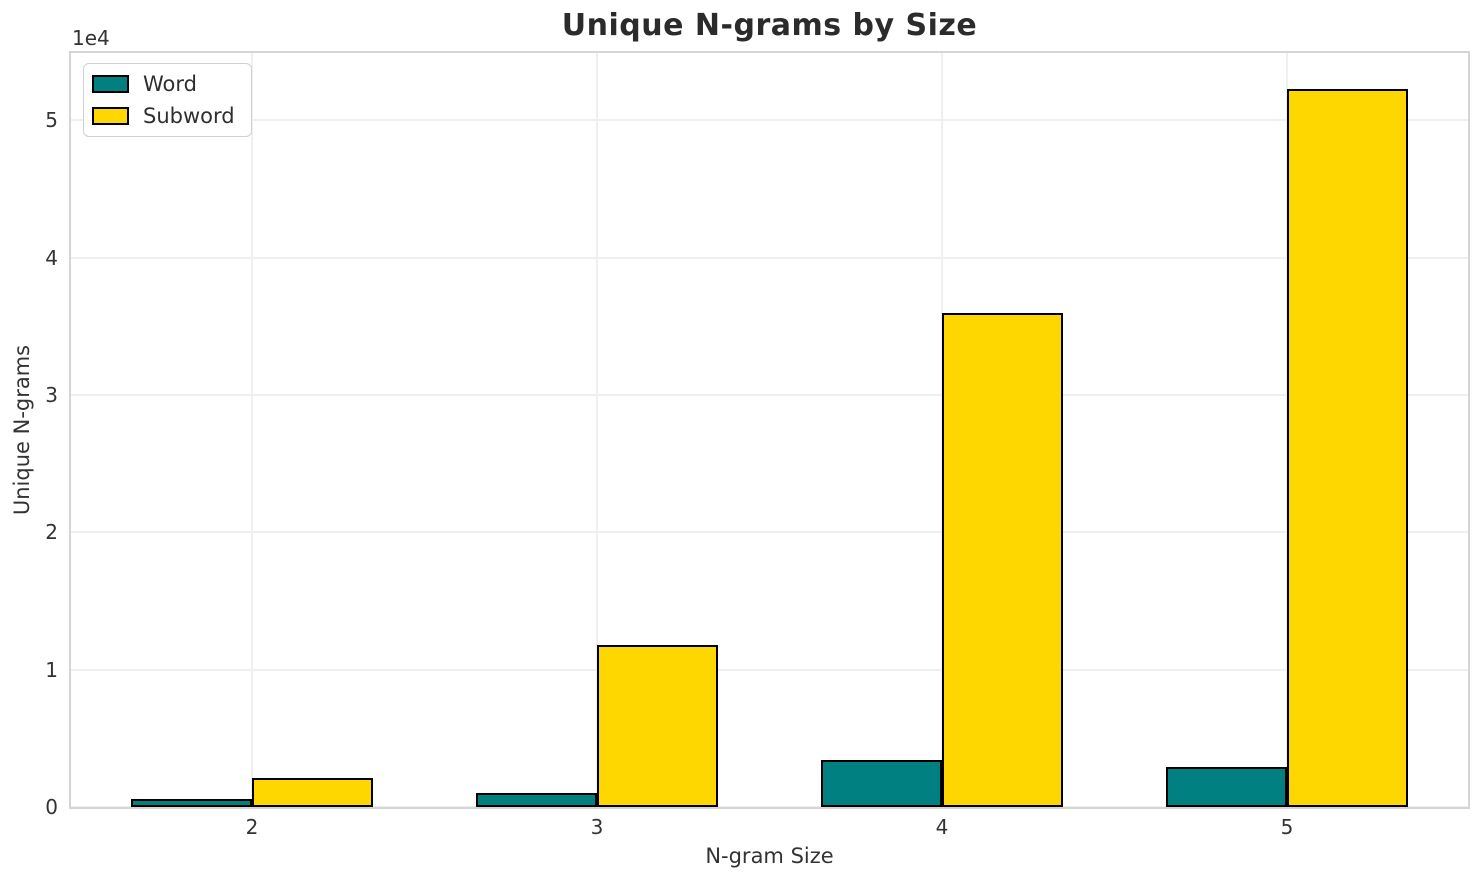 This screenshot has height=885, width=1483. What do you see at coordinates (597, 827) in the screenshot?
I see `x-tick-label: 3` at bounding box center [597, 827].